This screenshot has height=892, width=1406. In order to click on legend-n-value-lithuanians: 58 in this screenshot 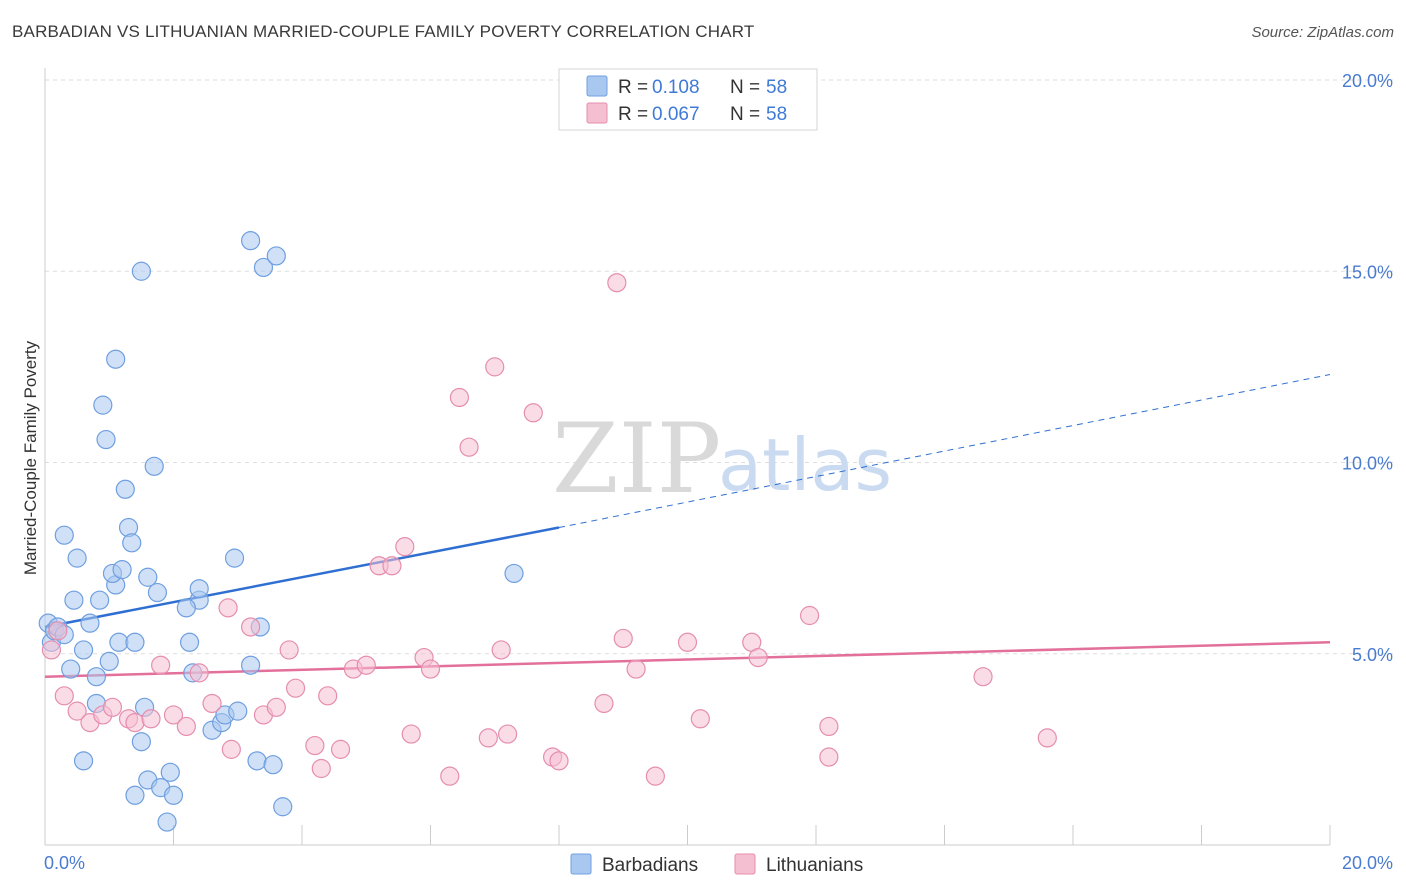, I will do `click(776, 114)`.